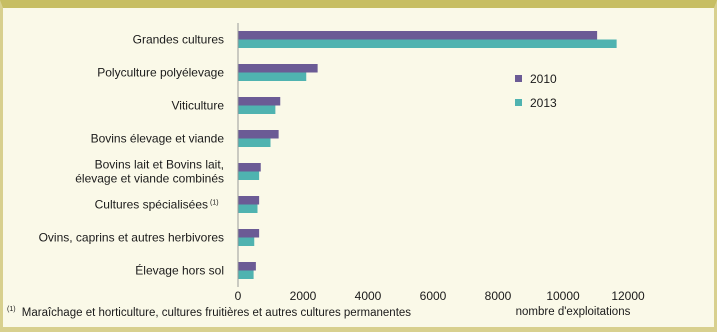  Describe the element at coordinates (151, 205) in the screenshot. I see `category-label-5: Cultures spécialisées` at that location.